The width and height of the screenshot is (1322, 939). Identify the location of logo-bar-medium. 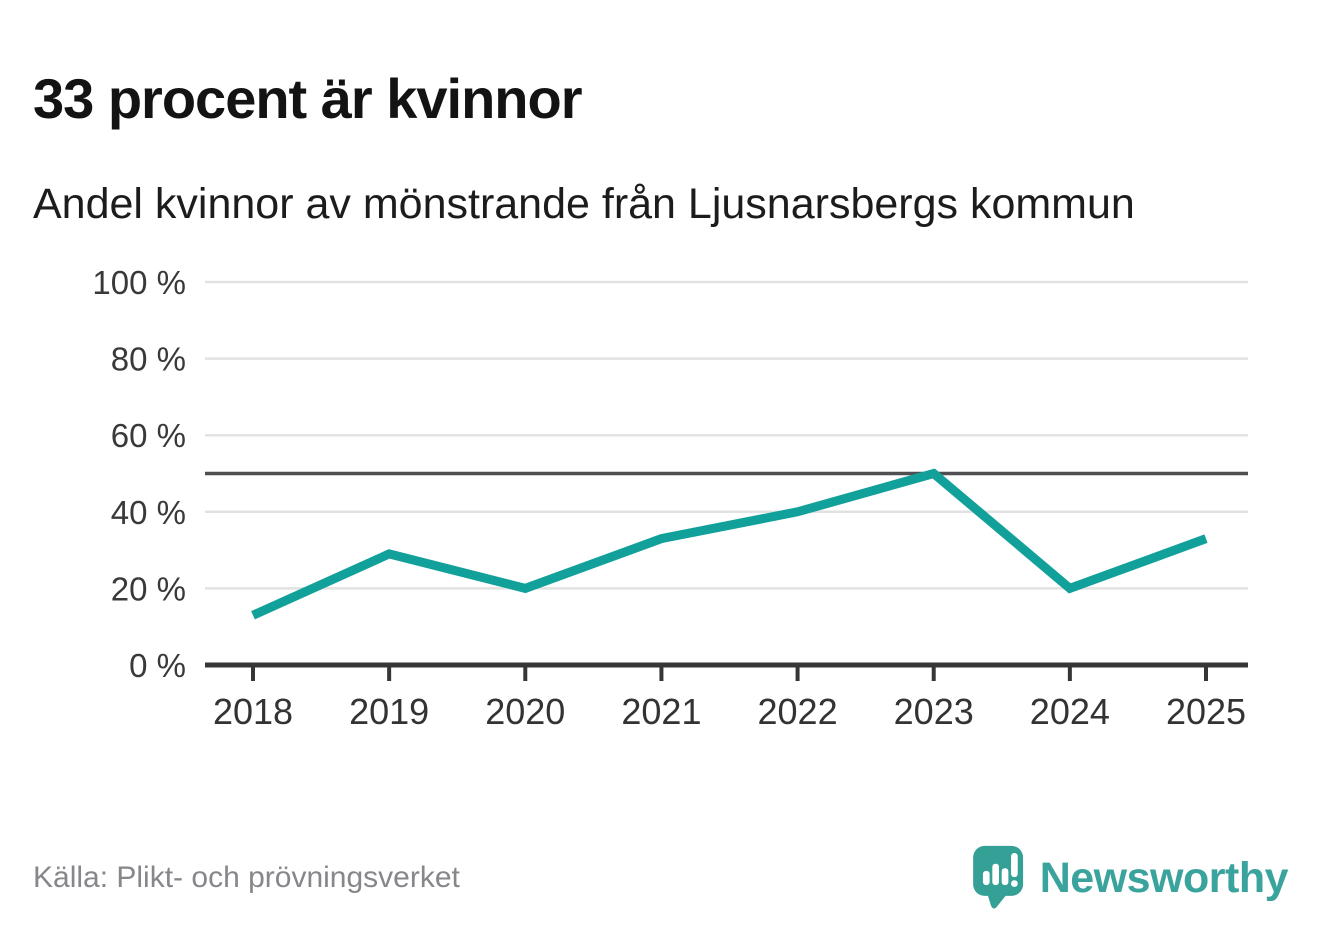
(1005, 877).